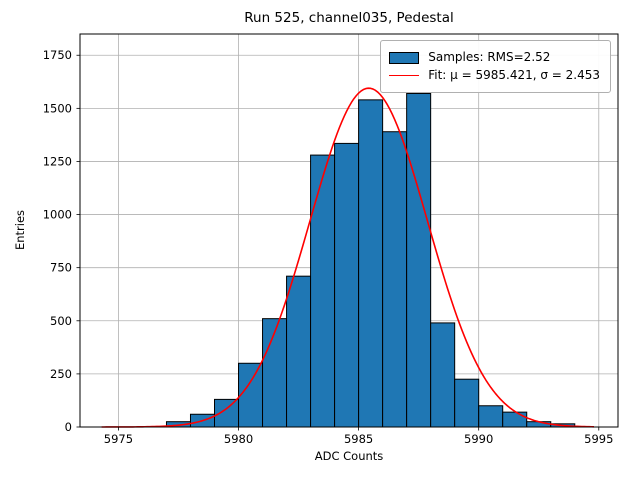 This screenshot has height=480, width=640. What do you see at coordinates (478, 439) in the screenshot?
I see `x-tick-label: 5990` at bounding box center [478, 439].